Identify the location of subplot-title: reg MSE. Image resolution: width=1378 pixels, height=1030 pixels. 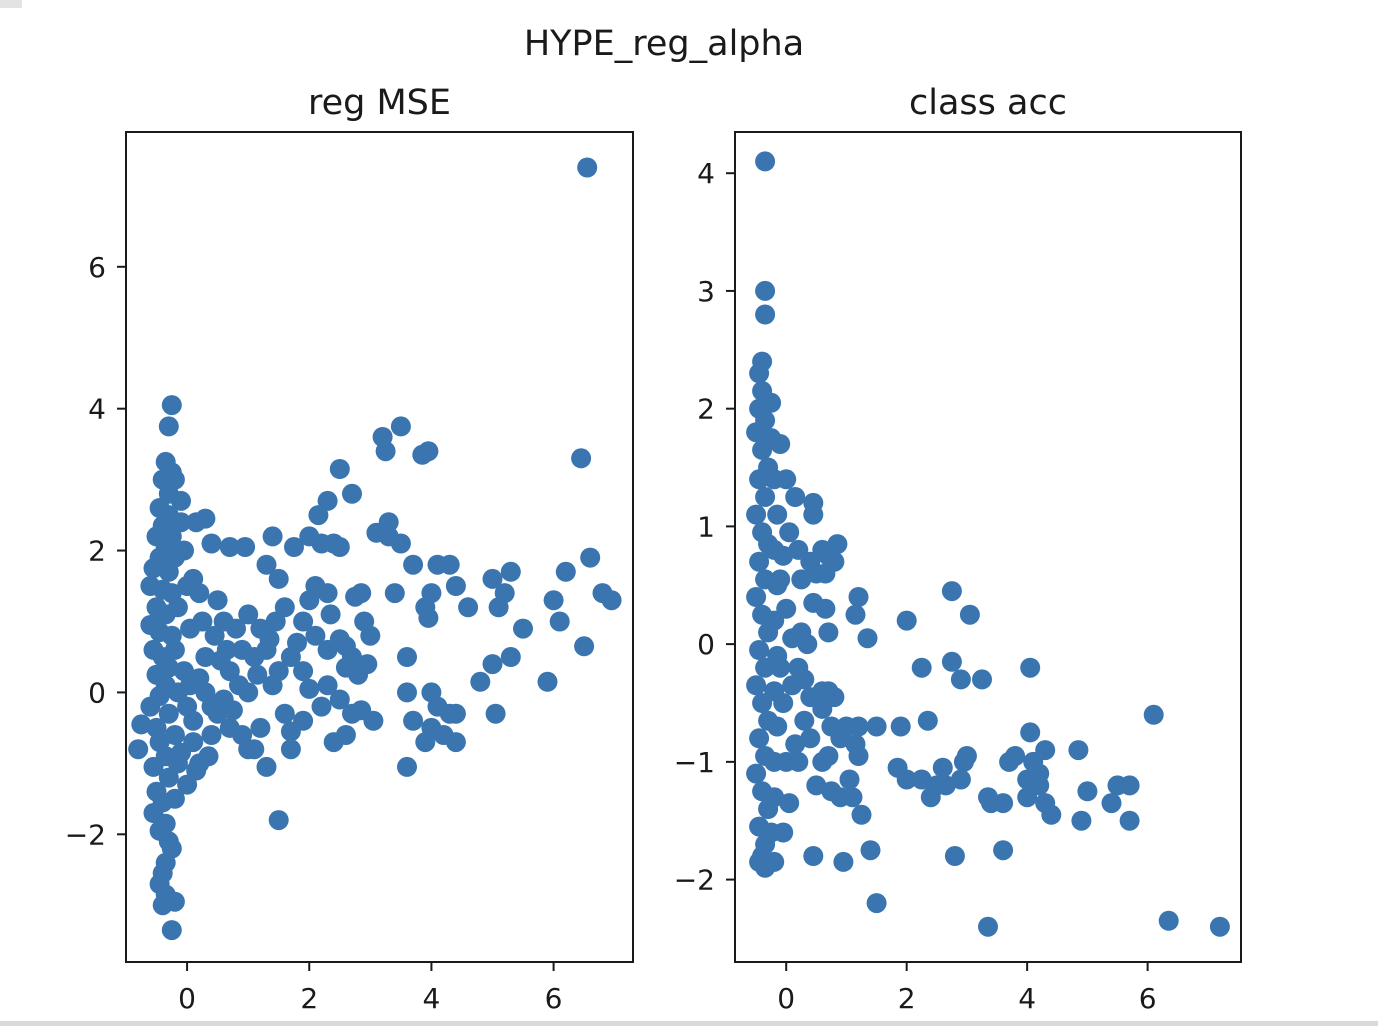
(379, 103).